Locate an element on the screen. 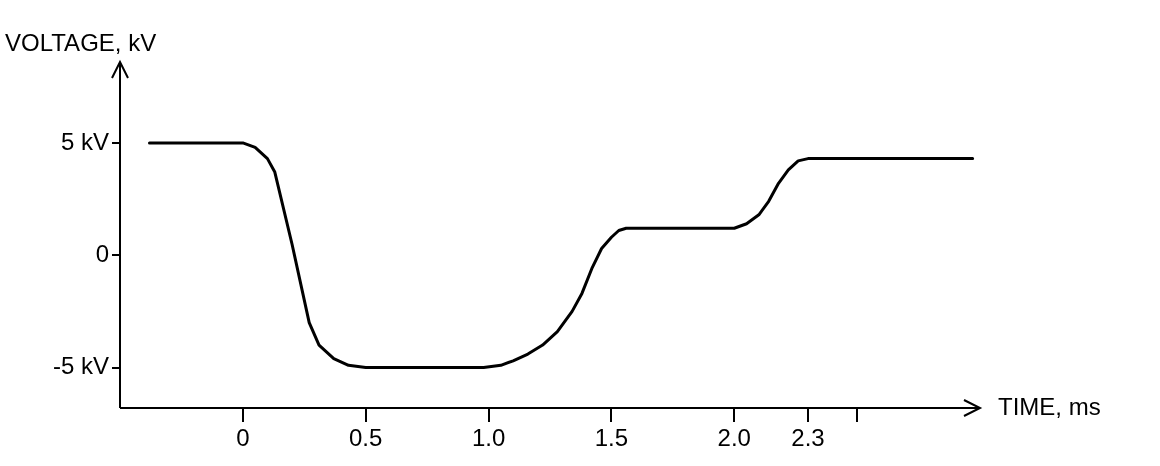  y-tick-label: -5 kV is located at coordinates (80, 366).